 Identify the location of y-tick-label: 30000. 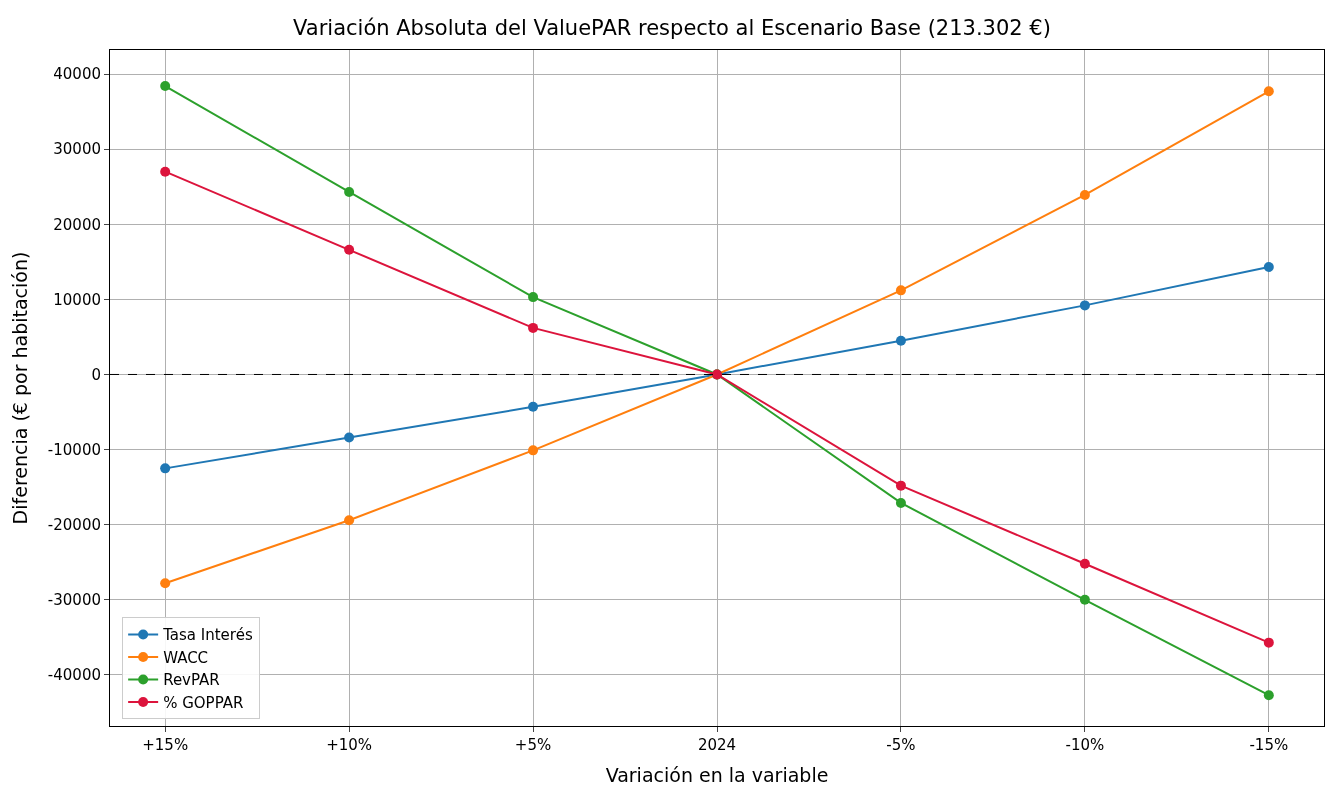
(77, 149).